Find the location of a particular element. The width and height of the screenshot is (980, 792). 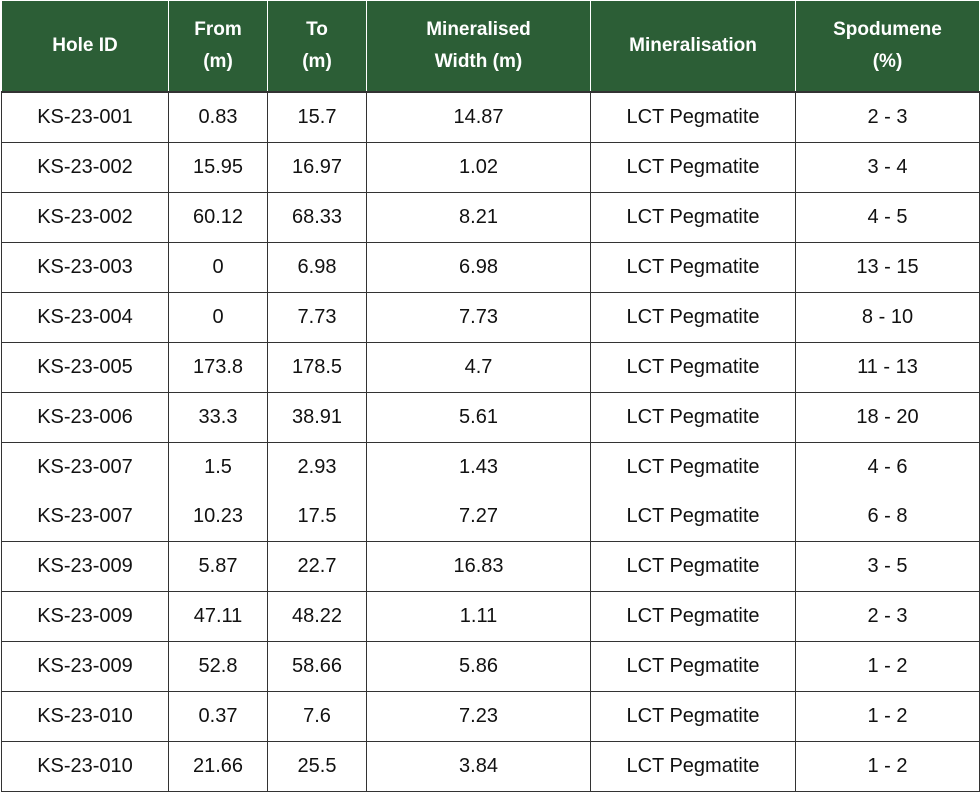

table-cell: 10.23 is located at coordinates (218, 517).